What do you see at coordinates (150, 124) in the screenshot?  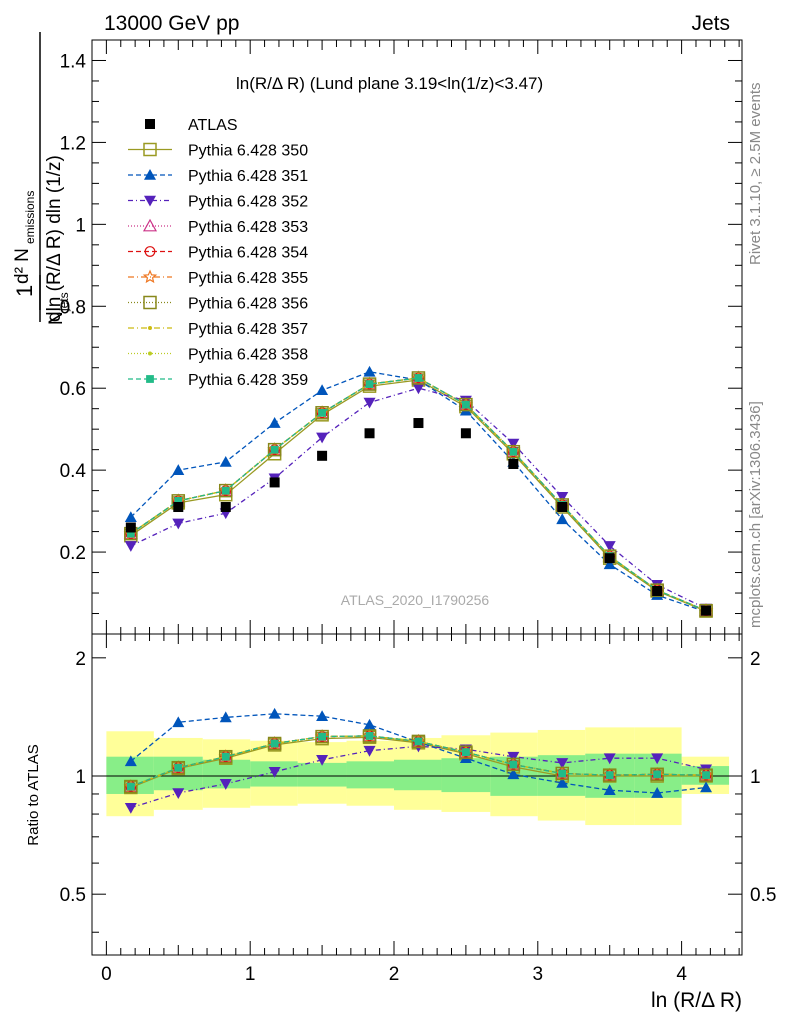 I see `legend-marker` at bounding box center [150, 124].